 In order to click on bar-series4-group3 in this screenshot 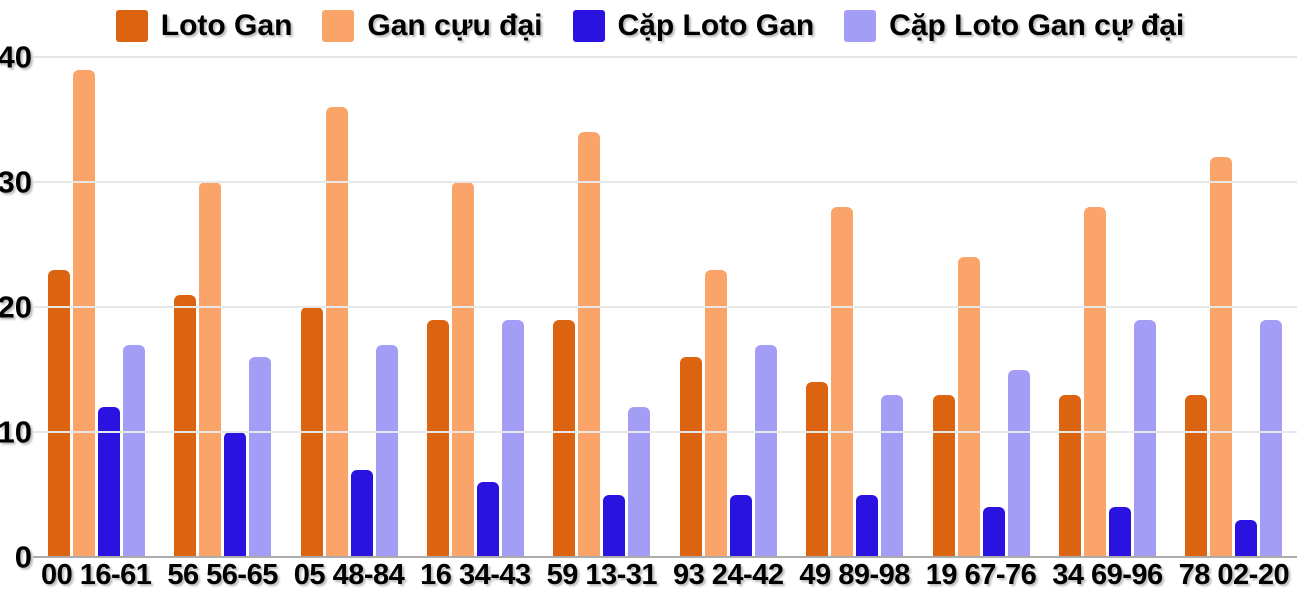, I will do `click(386, 450)`.